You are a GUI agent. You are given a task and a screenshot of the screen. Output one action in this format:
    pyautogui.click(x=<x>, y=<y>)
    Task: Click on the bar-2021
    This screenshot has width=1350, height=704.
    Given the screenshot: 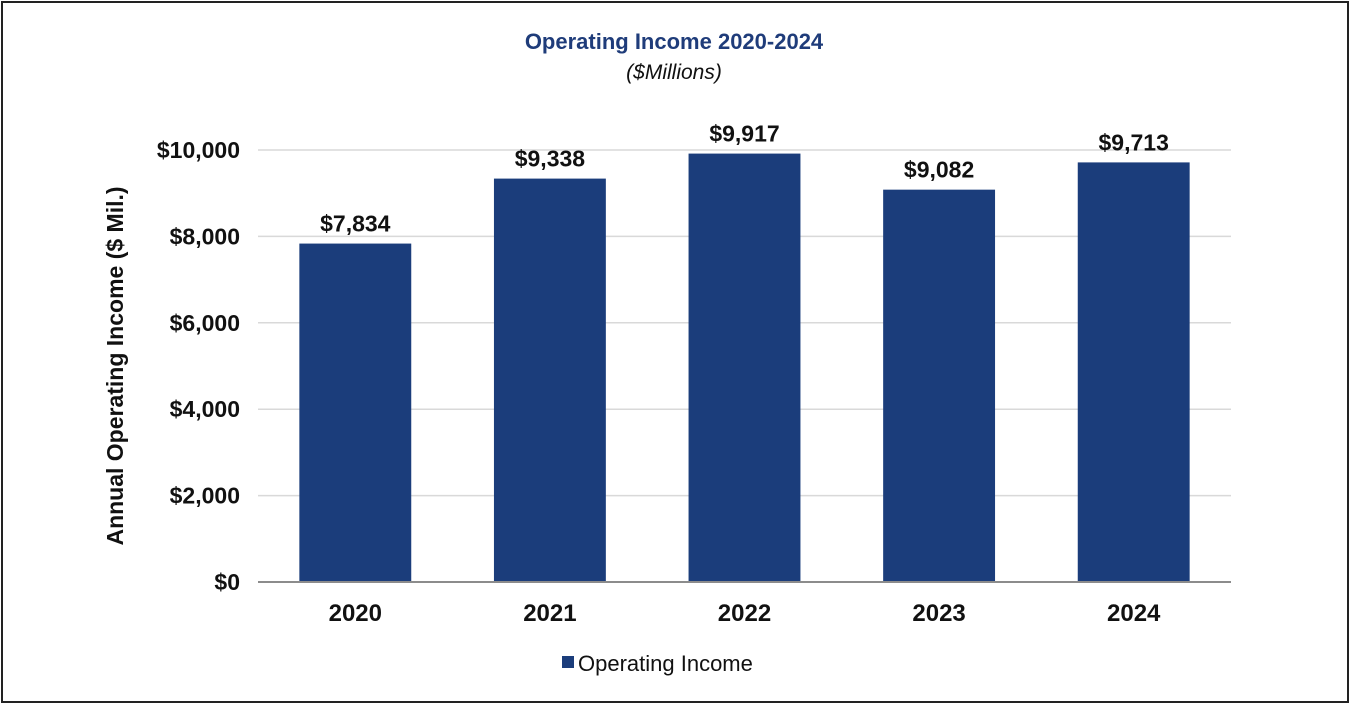 What is the action you would take?
    pyautogui.click(x=549, y=380)
    